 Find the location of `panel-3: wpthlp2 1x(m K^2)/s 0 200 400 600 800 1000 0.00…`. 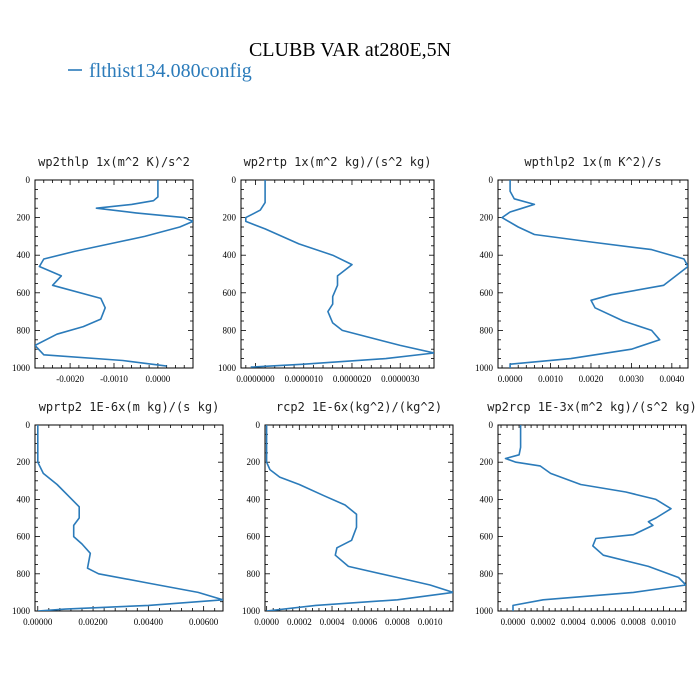

panel-3: wpthlp2 1x(m K^2)/s 0 200 400 600 800 1000 0.00… is located at coordinates (582, 269).